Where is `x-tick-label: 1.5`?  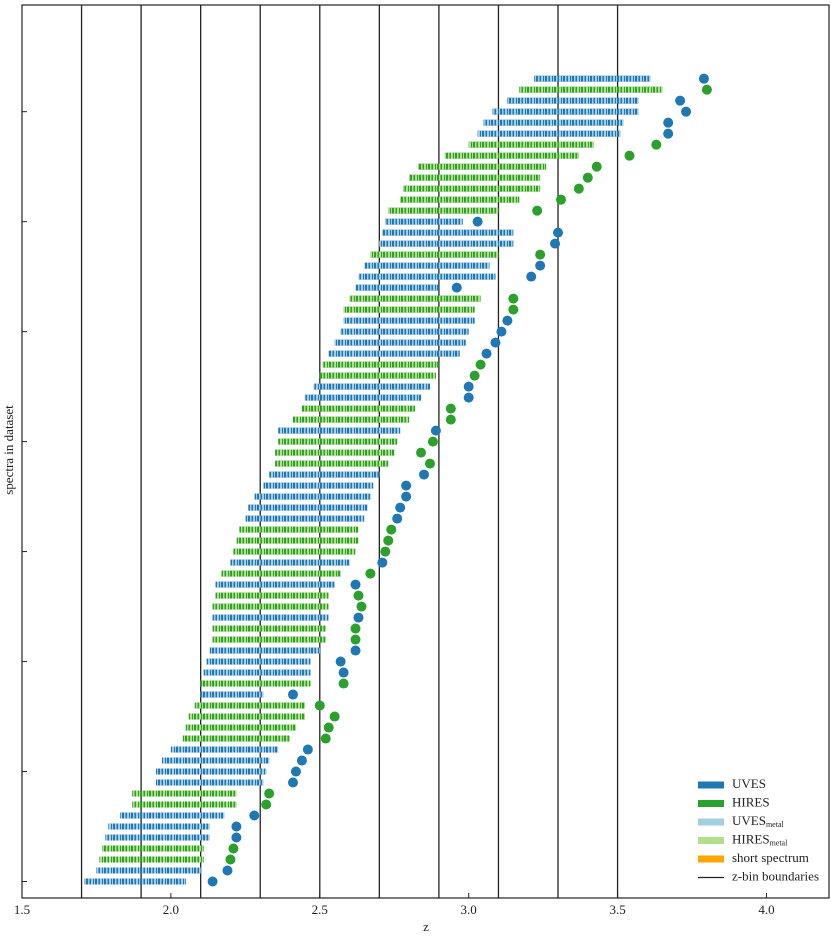
x-tick-label: 1.5 is located at coordinates (22, 909).